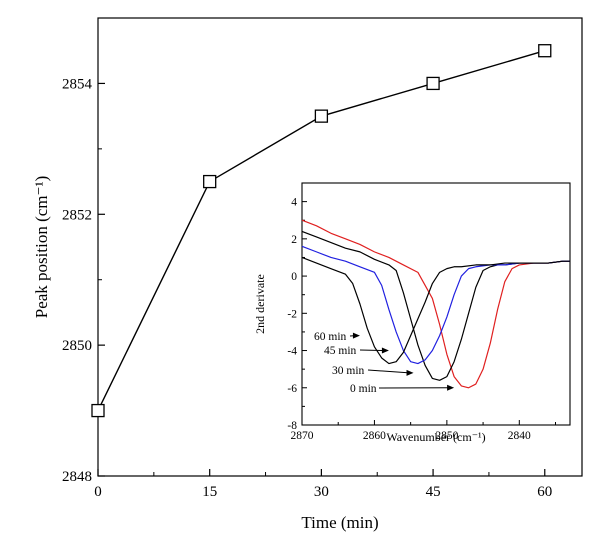 Image resolution: width=600 pixels, height=558 pixels. Describe the element at coordinates (77, 346) in the screenshot. I see `main-y-tick-label: 2850` at that location.